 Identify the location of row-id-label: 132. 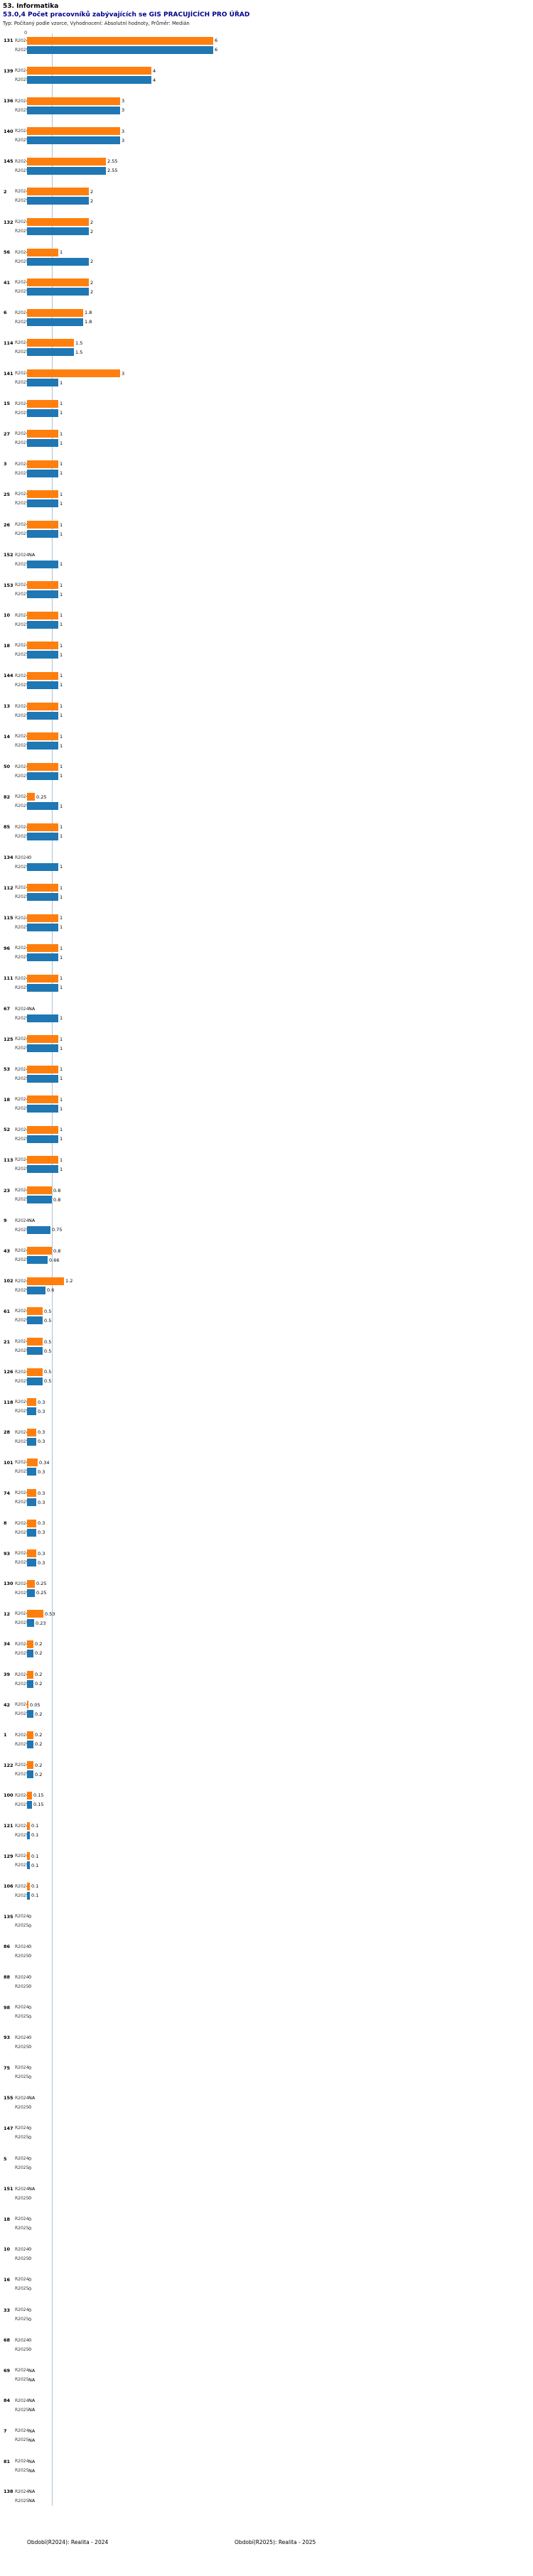
(9, 222).